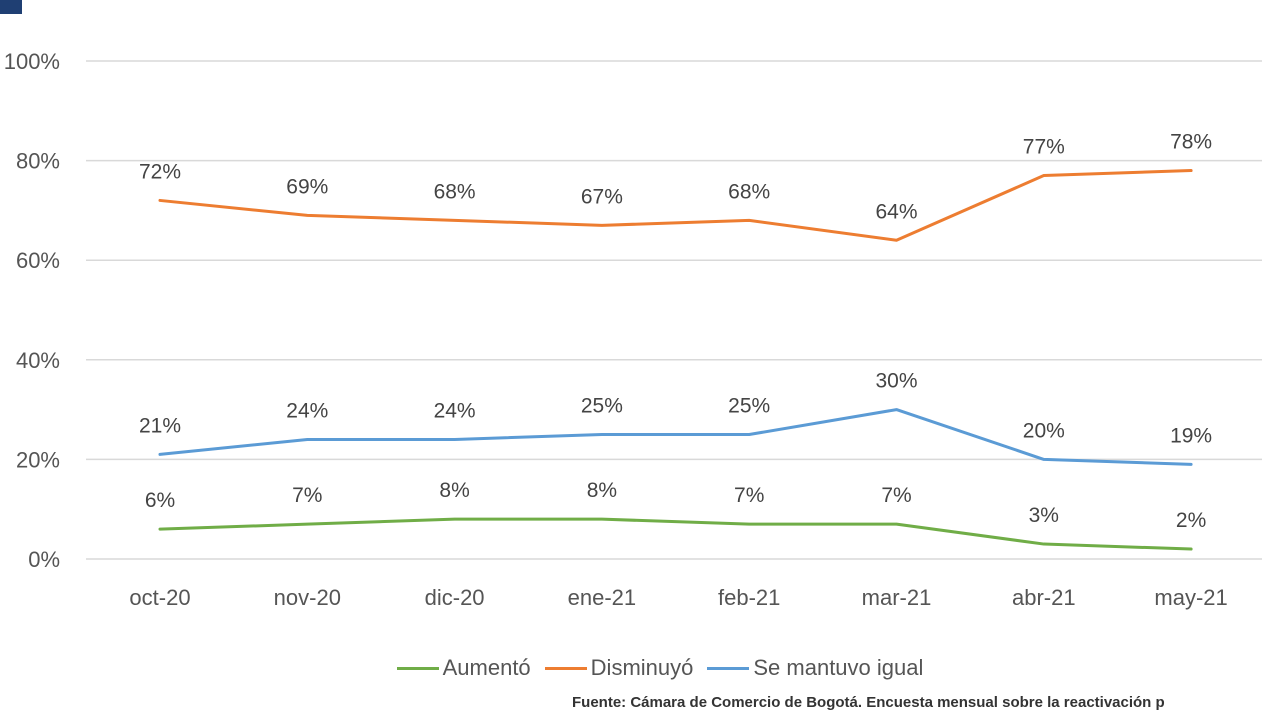 The width and height of the screenshot is (1280, 722). Describe the element at coordinates (32, 61) in the screenshot. I see `y-tick-label: 100%` at that location.